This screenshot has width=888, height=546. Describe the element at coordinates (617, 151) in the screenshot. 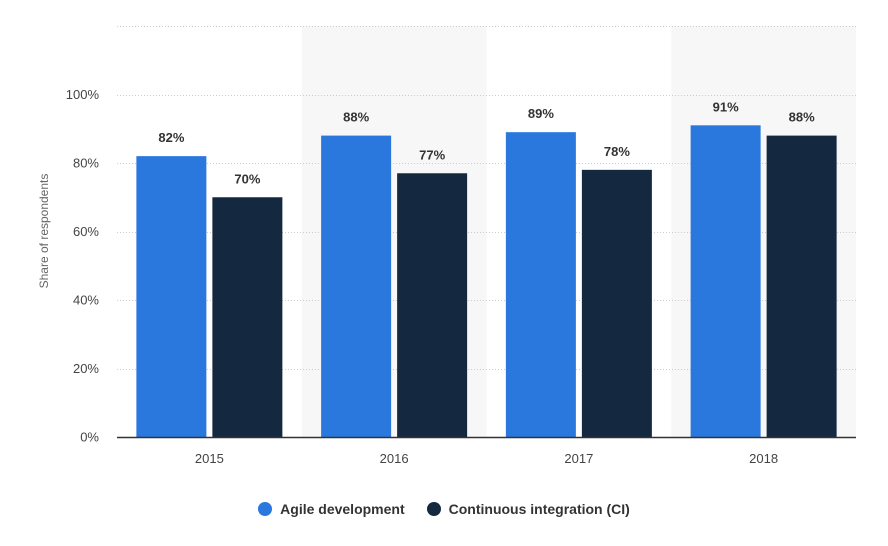

I see `data-label: 78%` at that location.